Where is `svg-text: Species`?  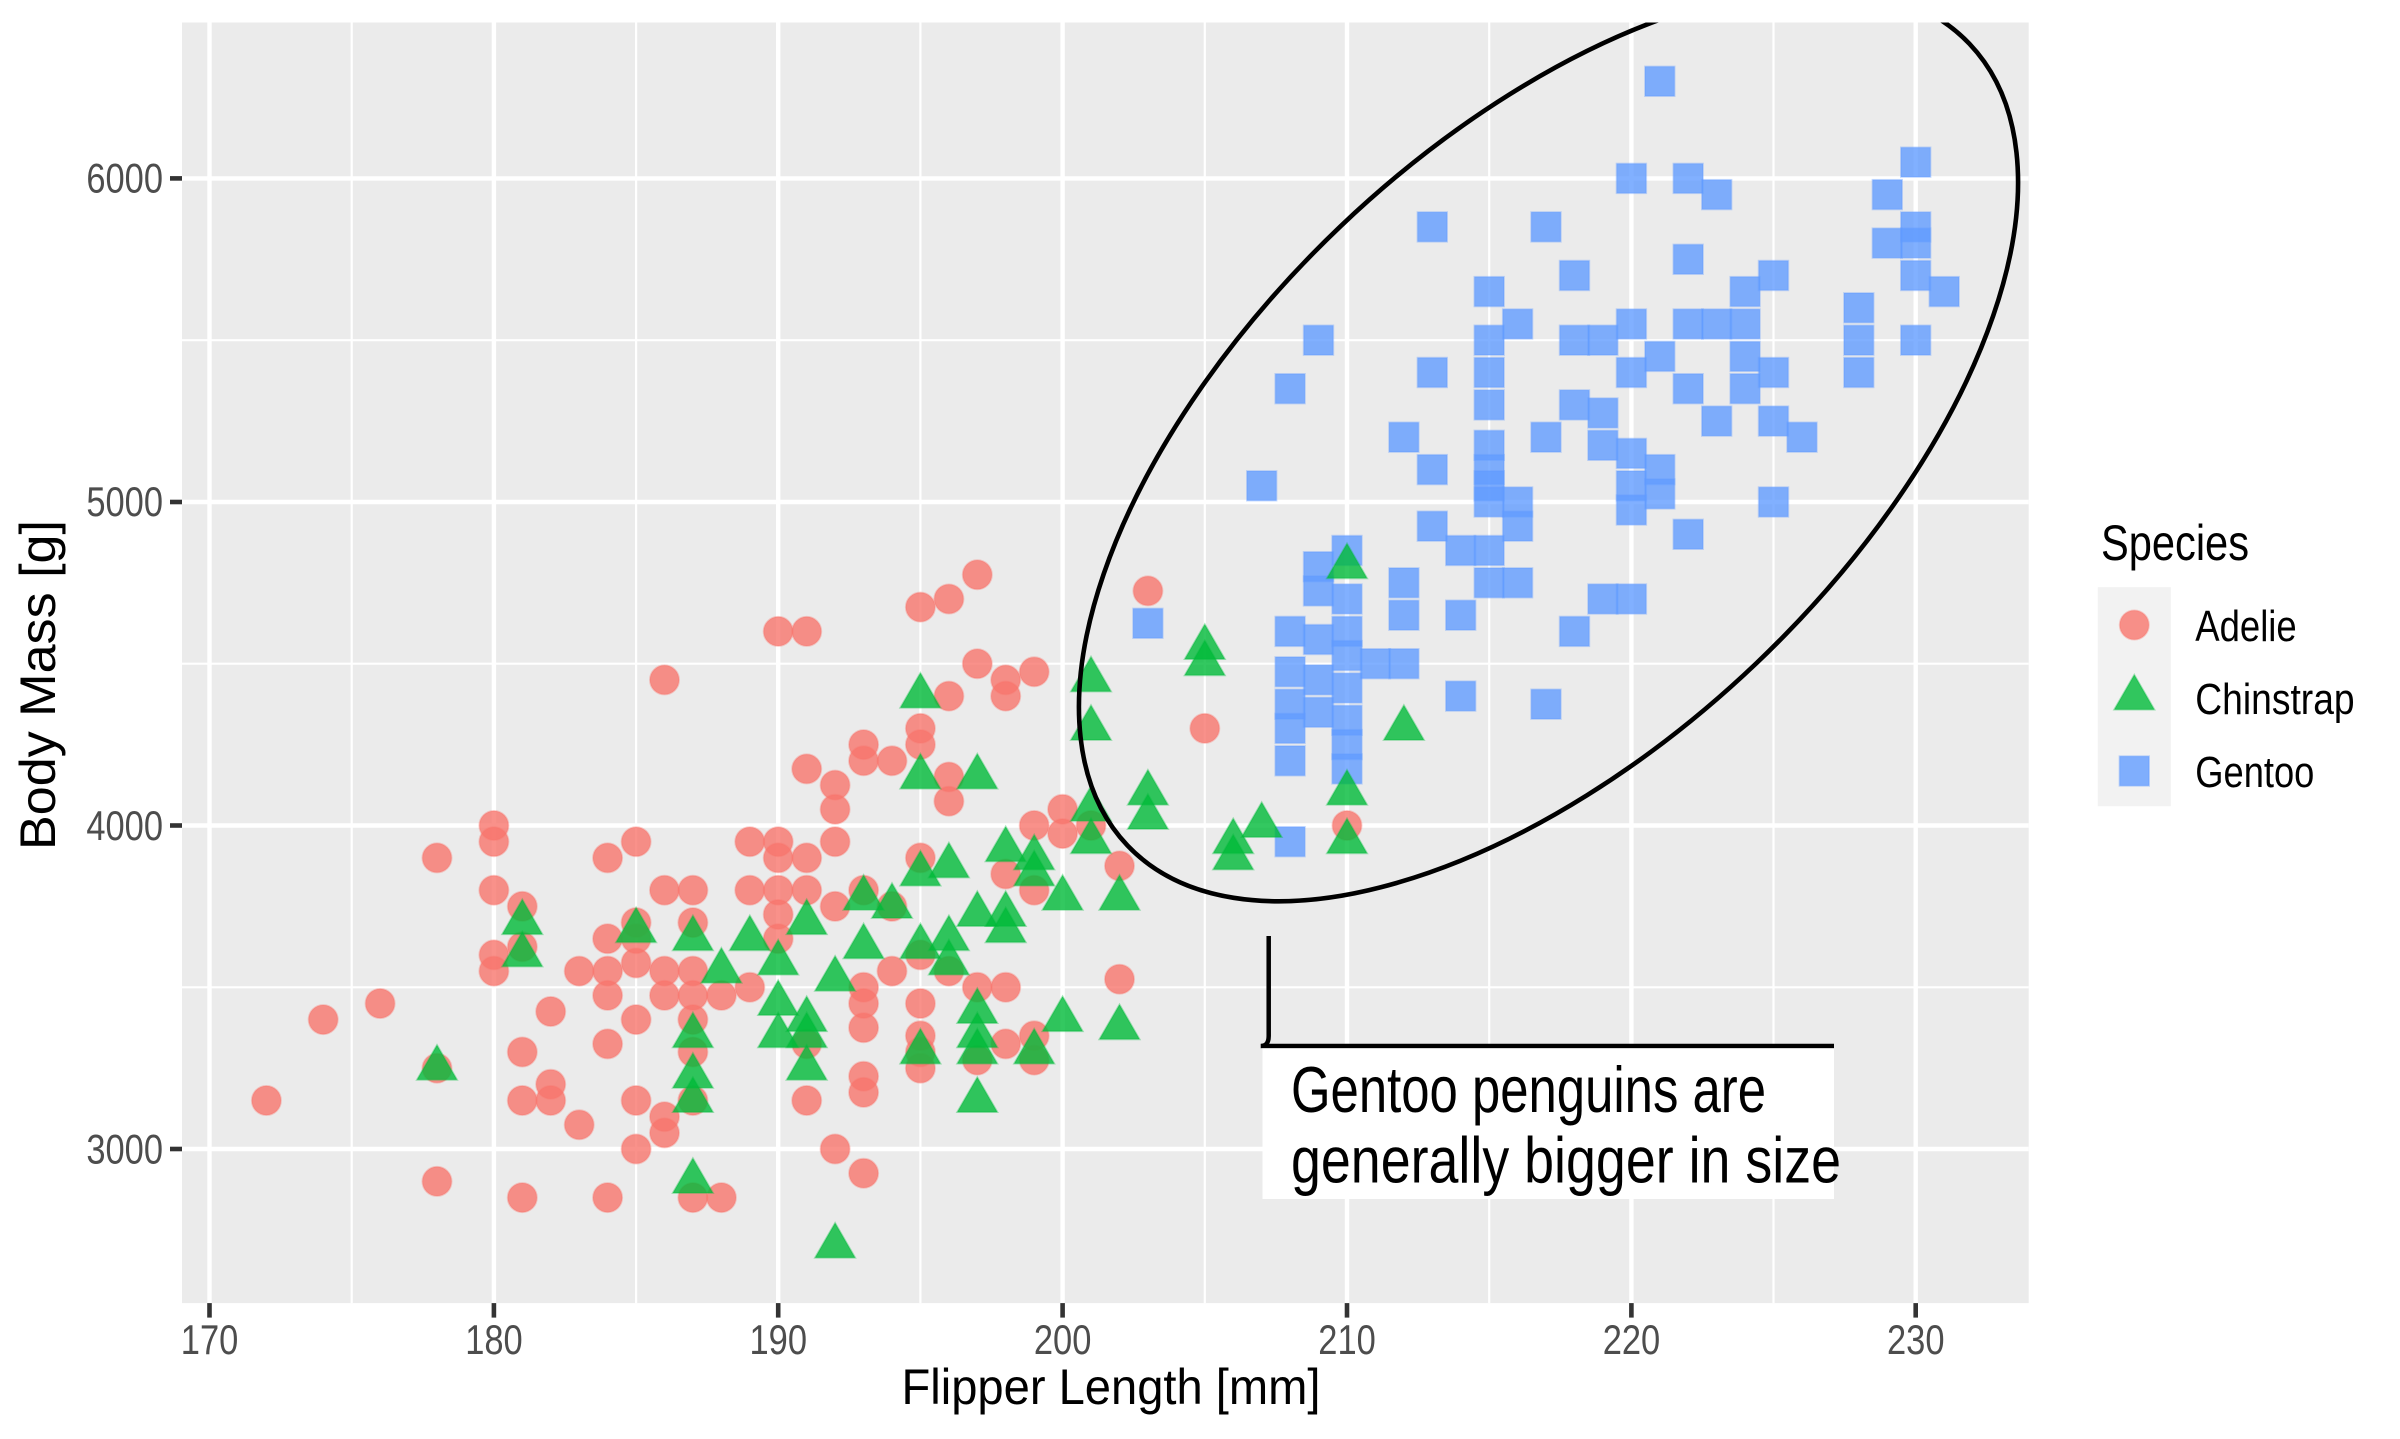 svg-text: Species is located at coordinates (2175, 543).